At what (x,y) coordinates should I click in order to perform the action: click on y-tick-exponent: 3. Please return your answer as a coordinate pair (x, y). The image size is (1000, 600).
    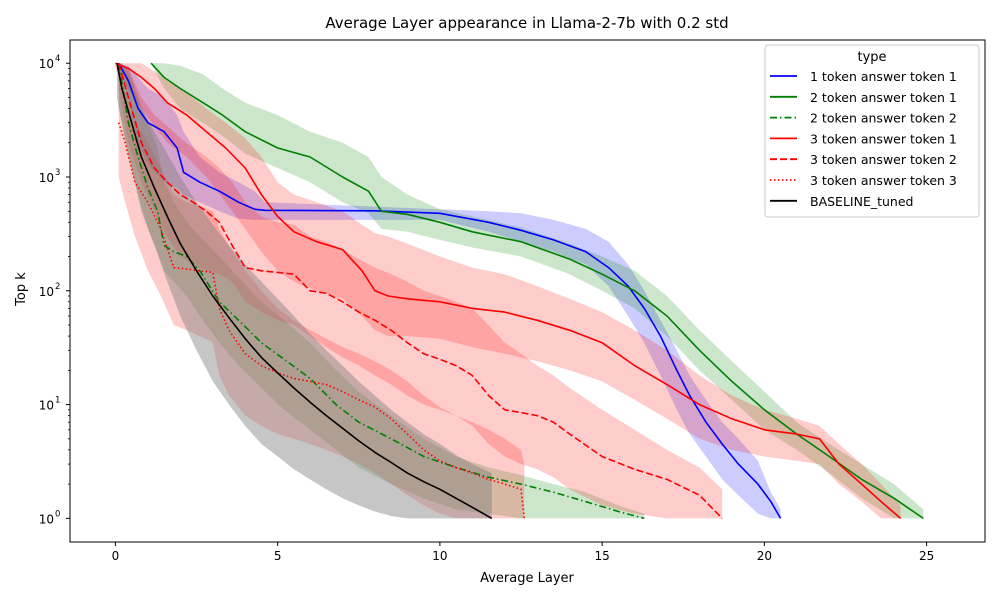
    Looking at the image, I should click on (57, 173).